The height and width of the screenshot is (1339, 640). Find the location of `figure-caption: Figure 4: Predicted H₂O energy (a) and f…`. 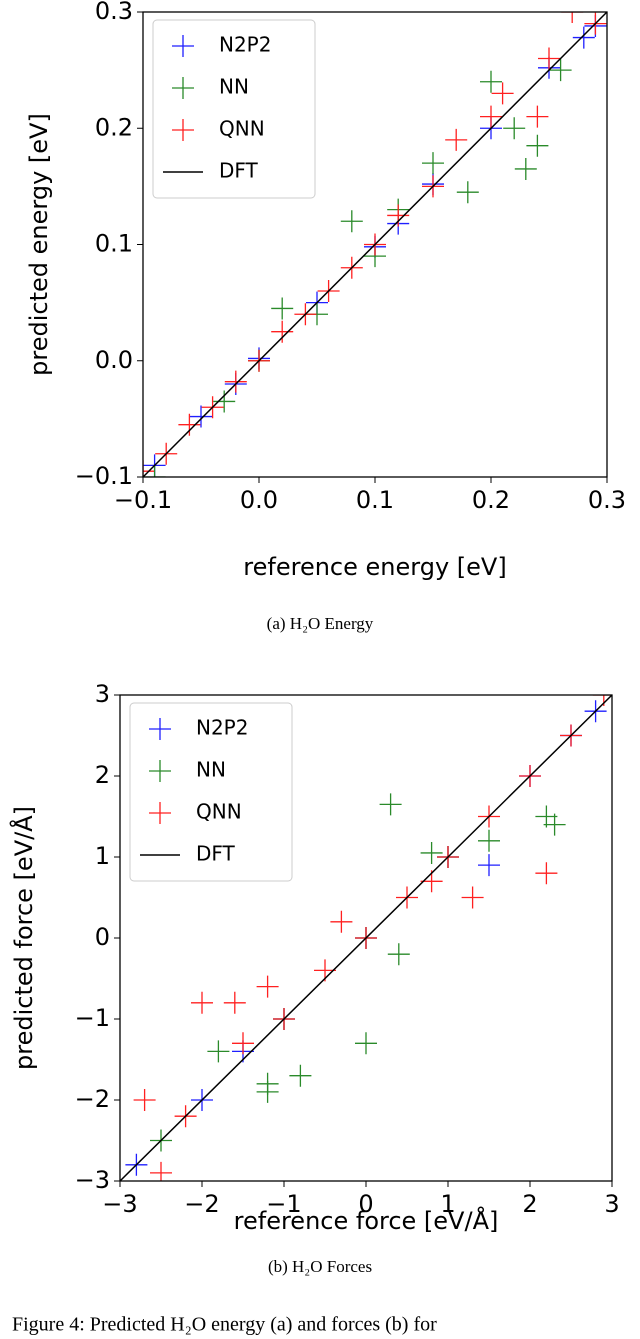

figure-caption: Figure 4: Predicted H₂O energy (a) and f… is located at coordinates (224, 1325).